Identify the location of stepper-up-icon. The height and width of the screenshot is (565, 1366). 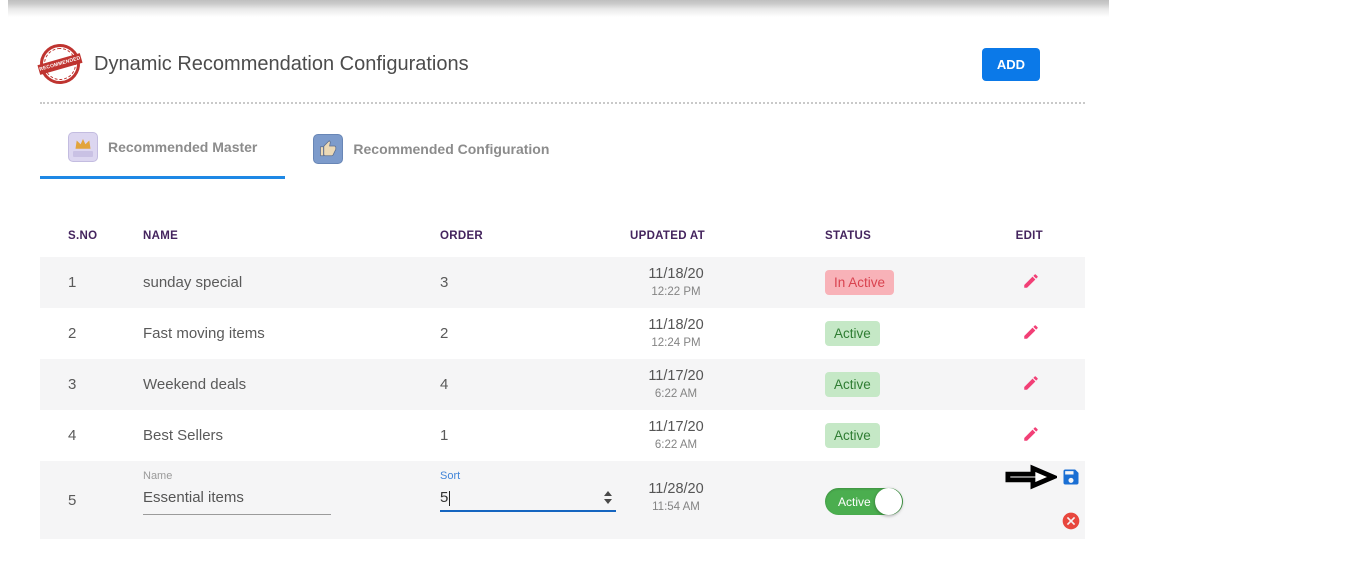
(608, 493).